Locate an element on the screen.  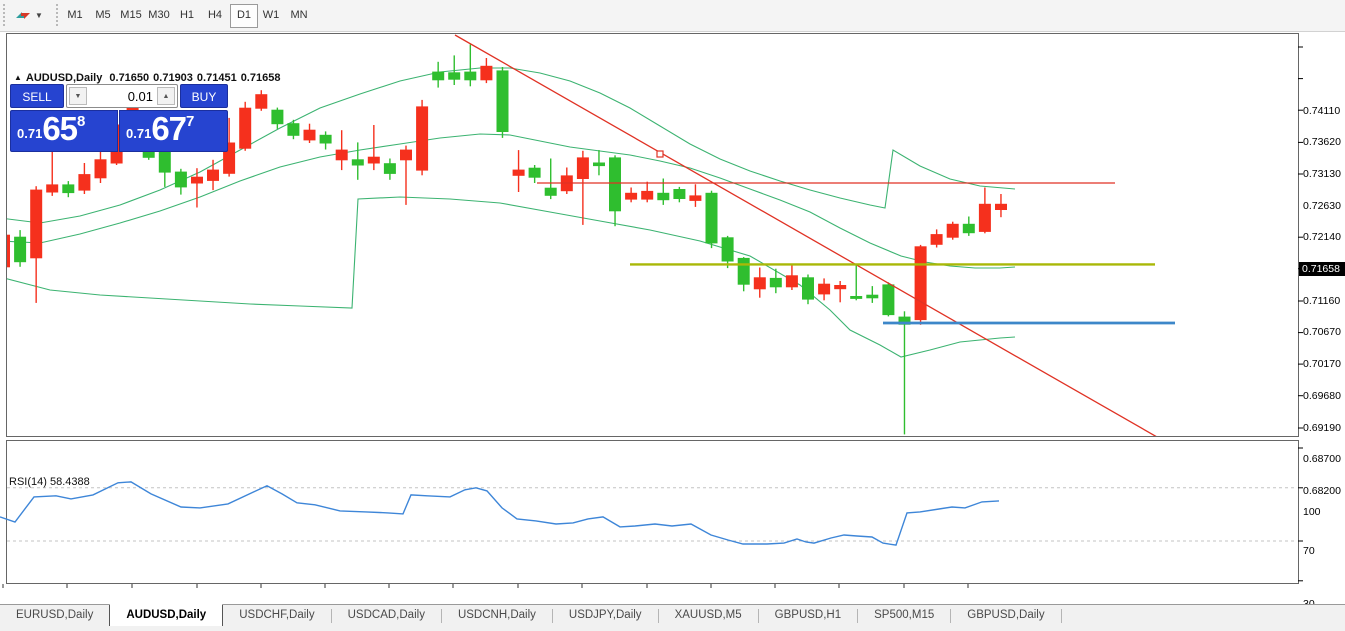
expand-triangle-icon: ▲ is located at coordinates (18, 77).